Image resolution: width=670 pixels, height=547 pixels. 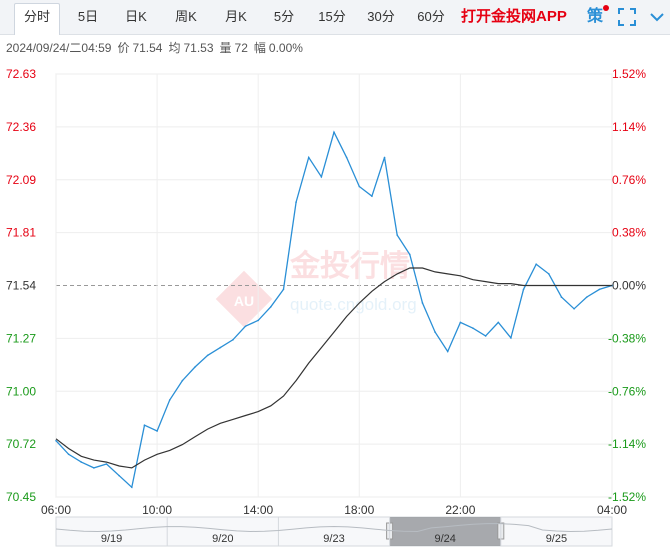 I want to click on x-tick-label: 22:00, so click(x=460, y=510).